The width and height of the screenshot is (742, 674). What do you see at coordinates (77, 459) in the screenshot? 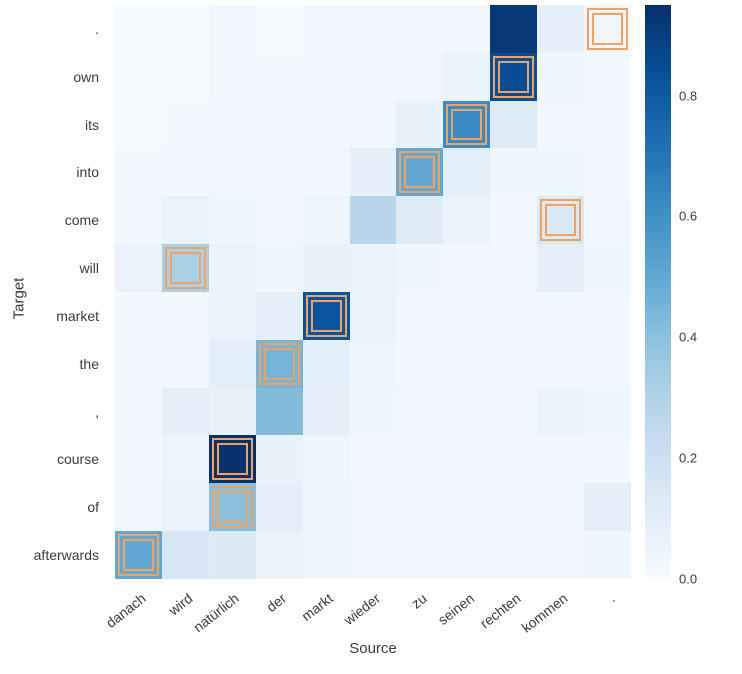
I see `y-tick-label: course` at bounding box center [77, 459].